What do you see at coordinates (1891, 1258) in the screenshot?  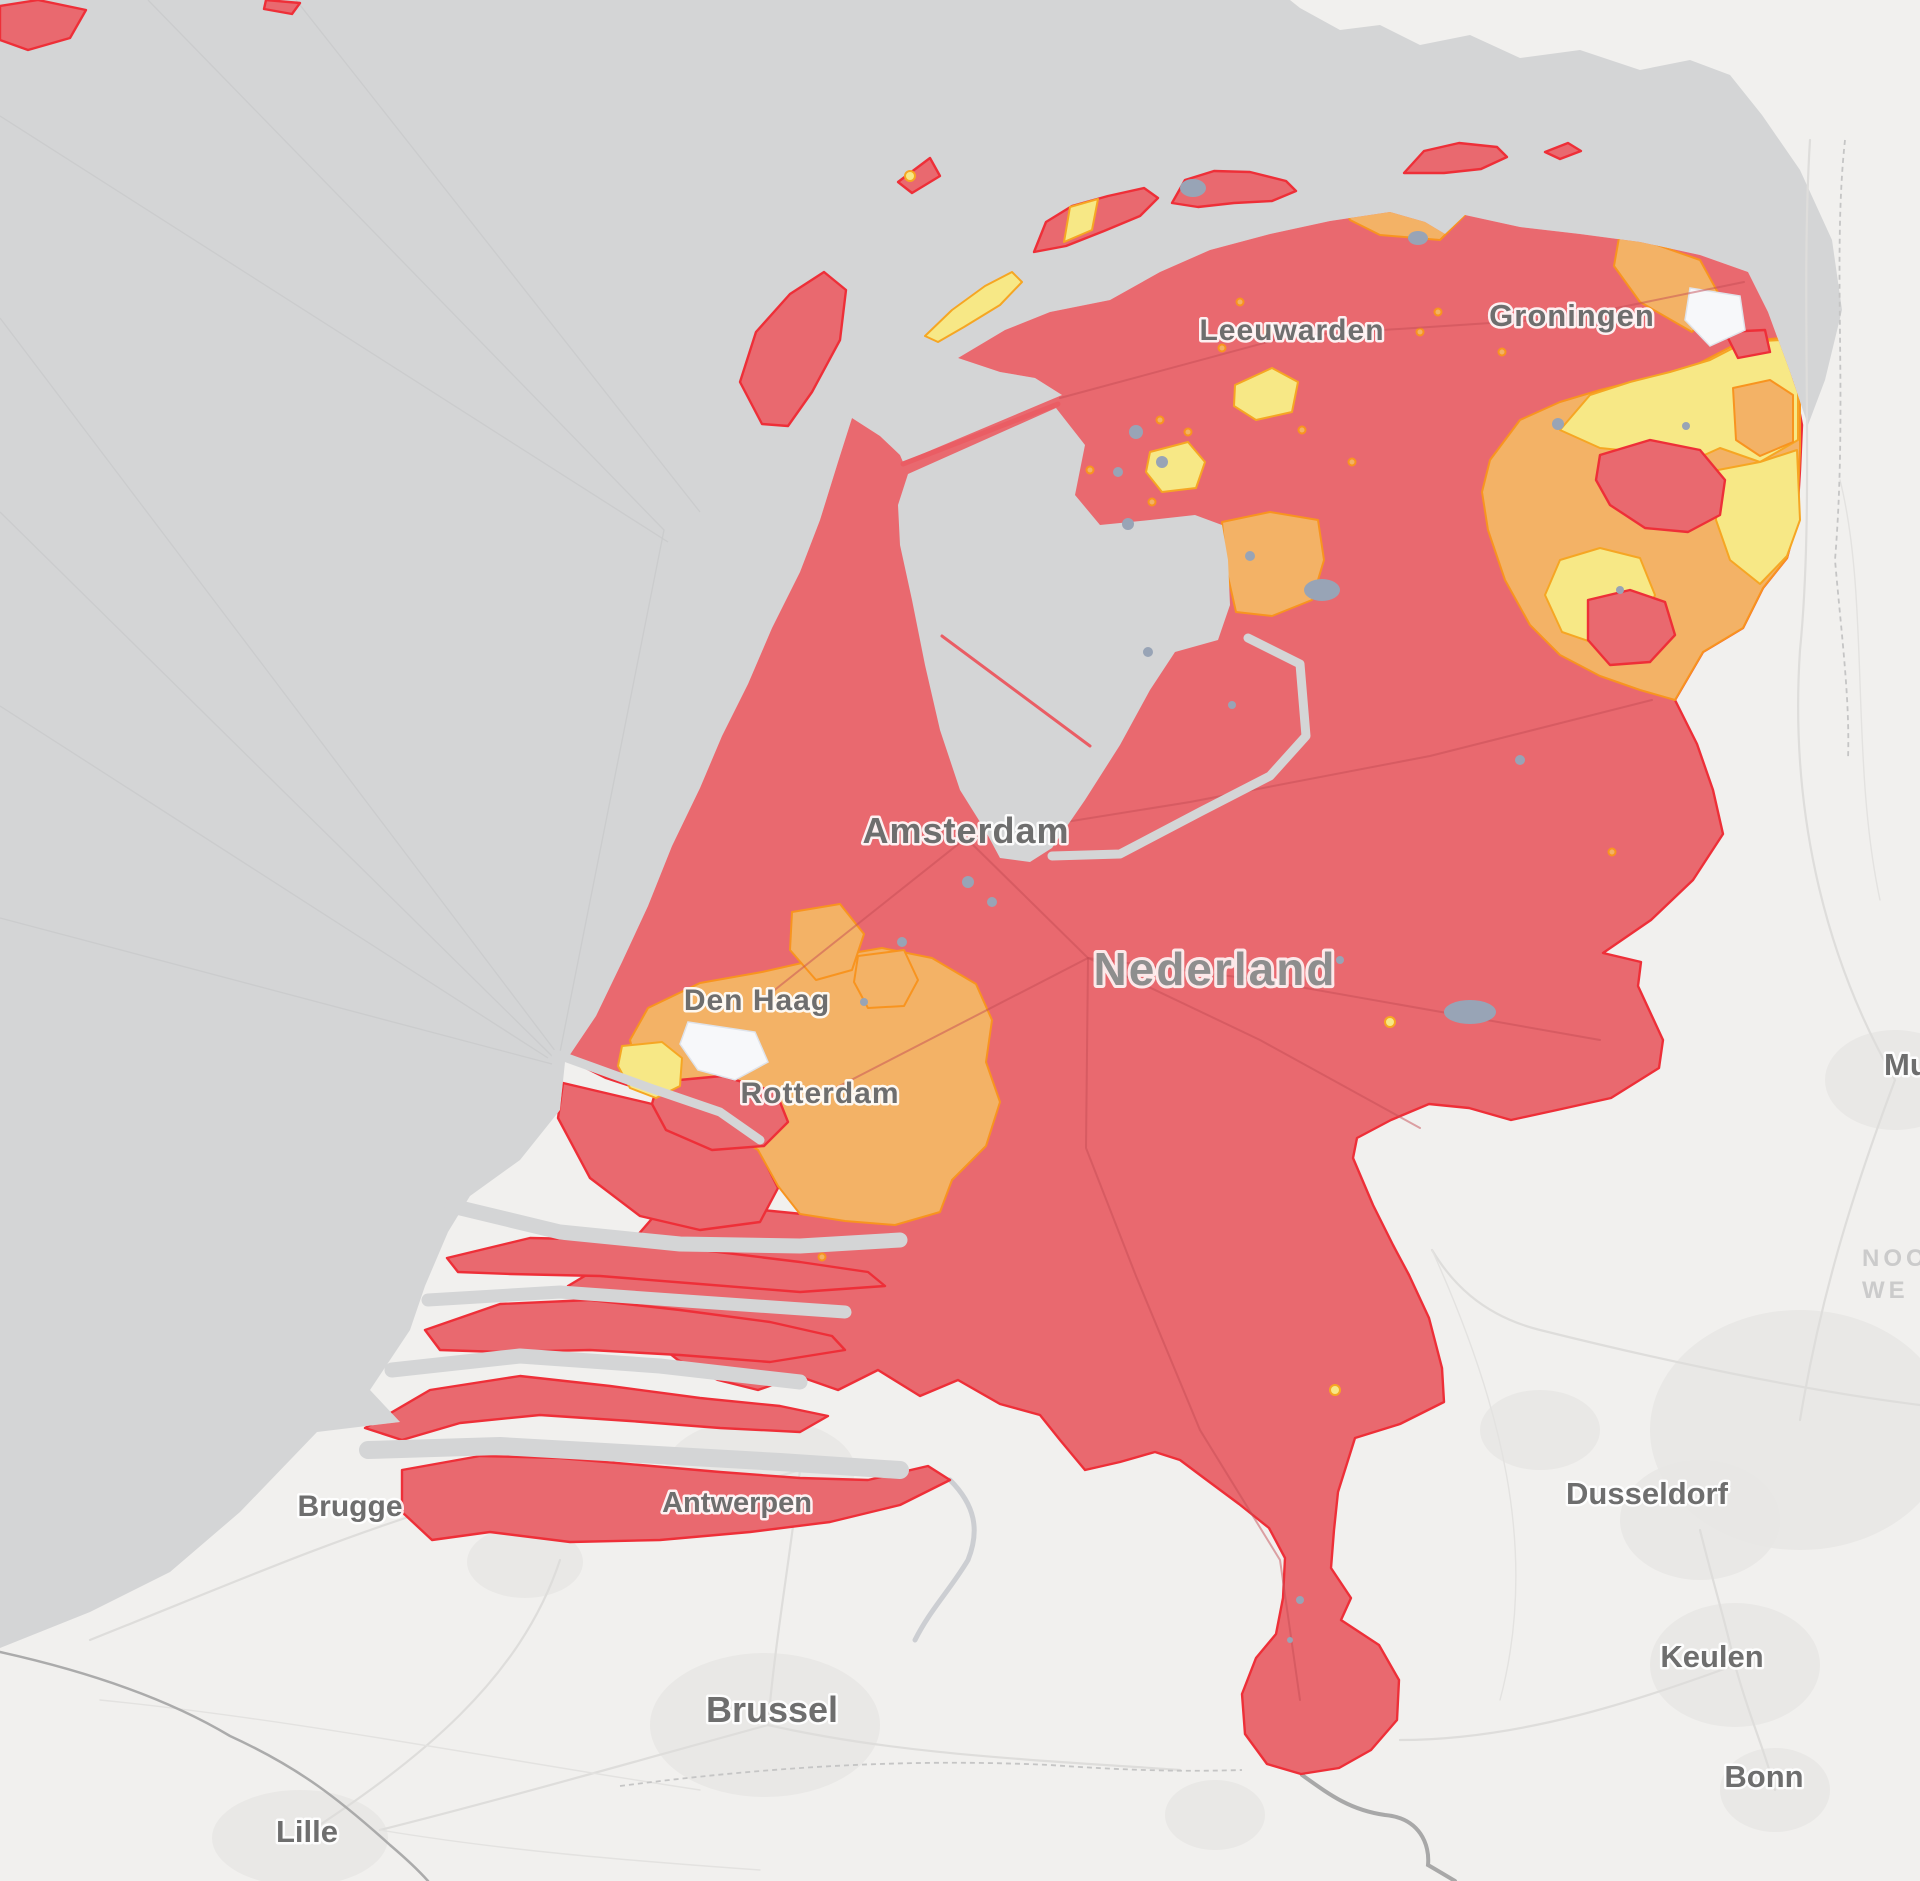 I see `label-region-cutoff-line1: NOO` at bounding box center [1891, 1258].